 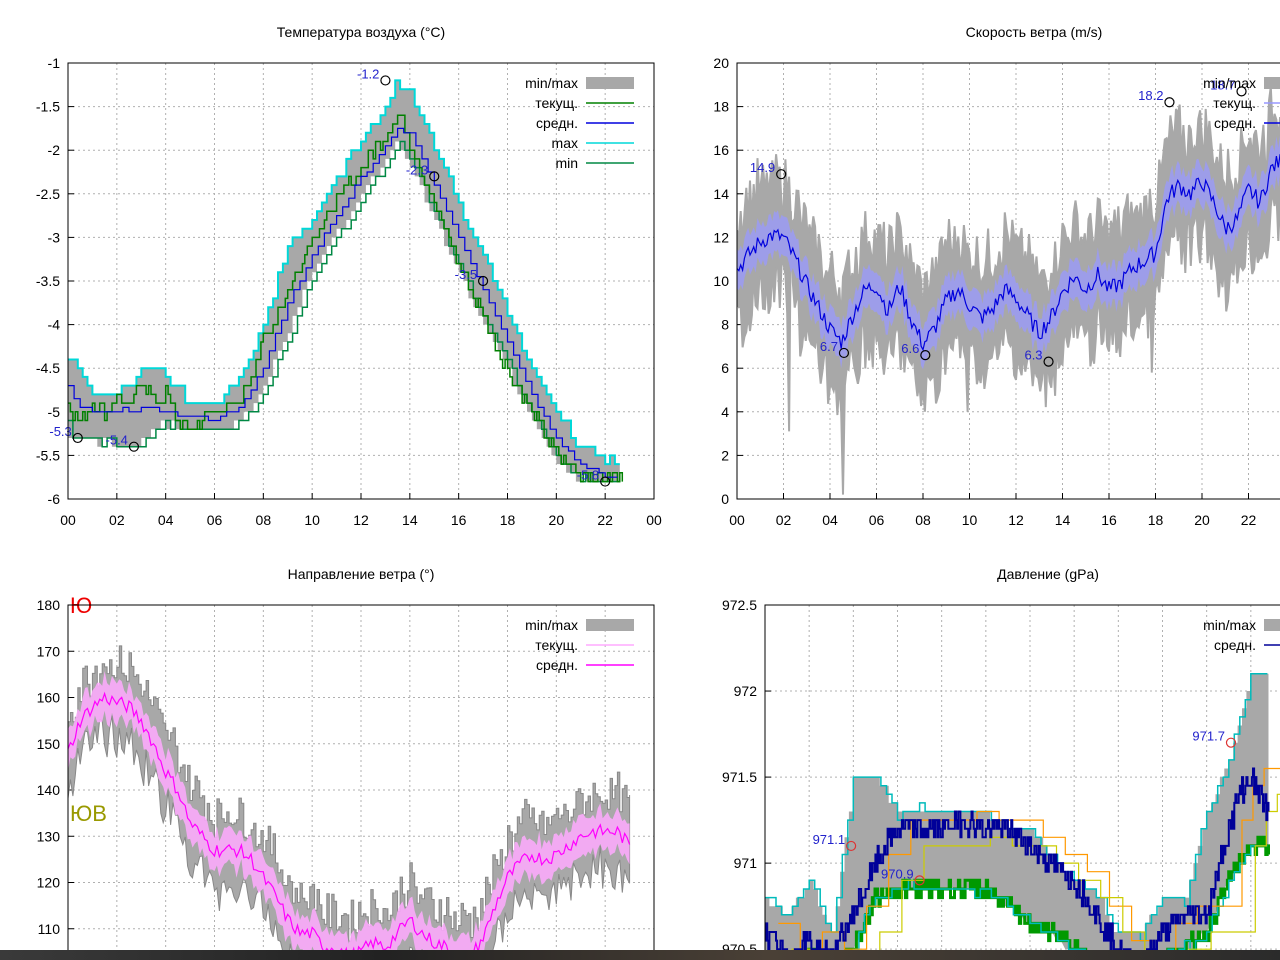 I want to click on wind-legend: min/max текущ. средн., so click(x=1241, y=103).